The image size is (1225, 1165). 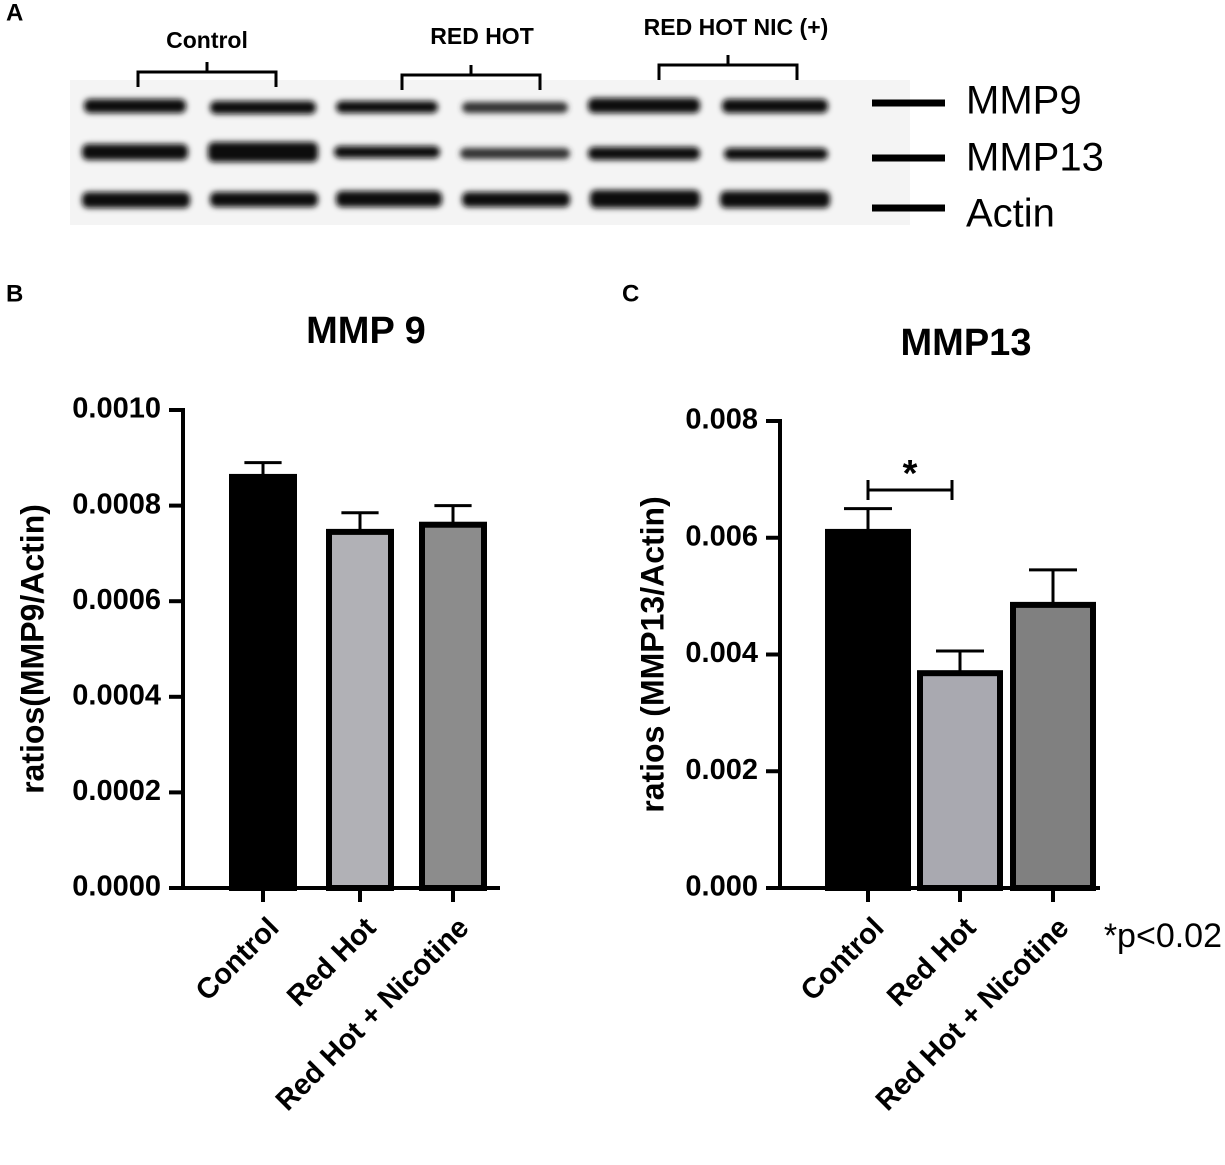 I want to click on blot-bands, so click(x=456, y=153).